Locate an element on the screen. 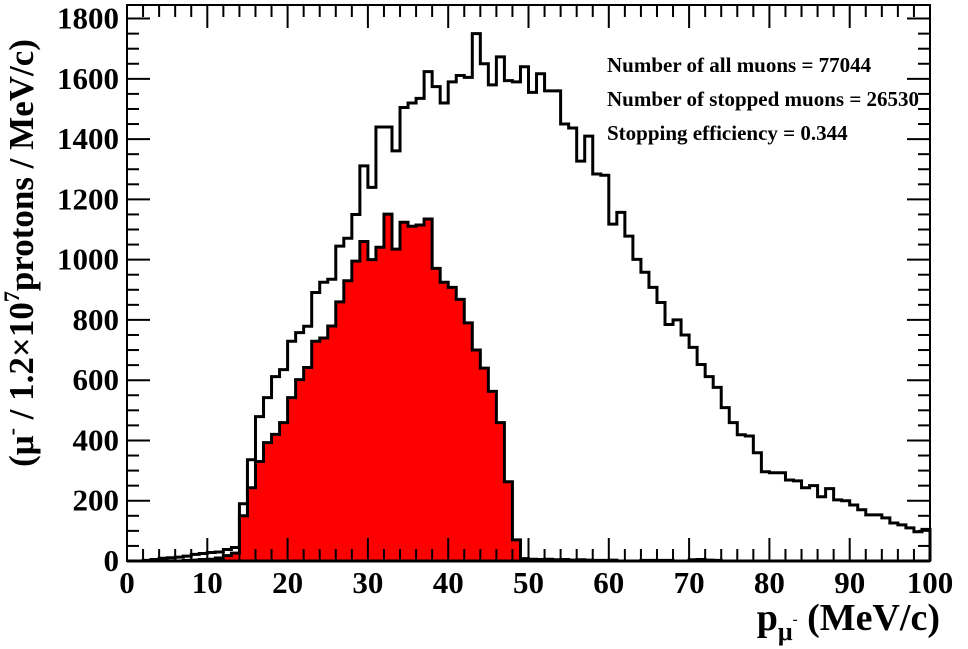  y-tick-label: 400 is located at coordinates (96, 439).